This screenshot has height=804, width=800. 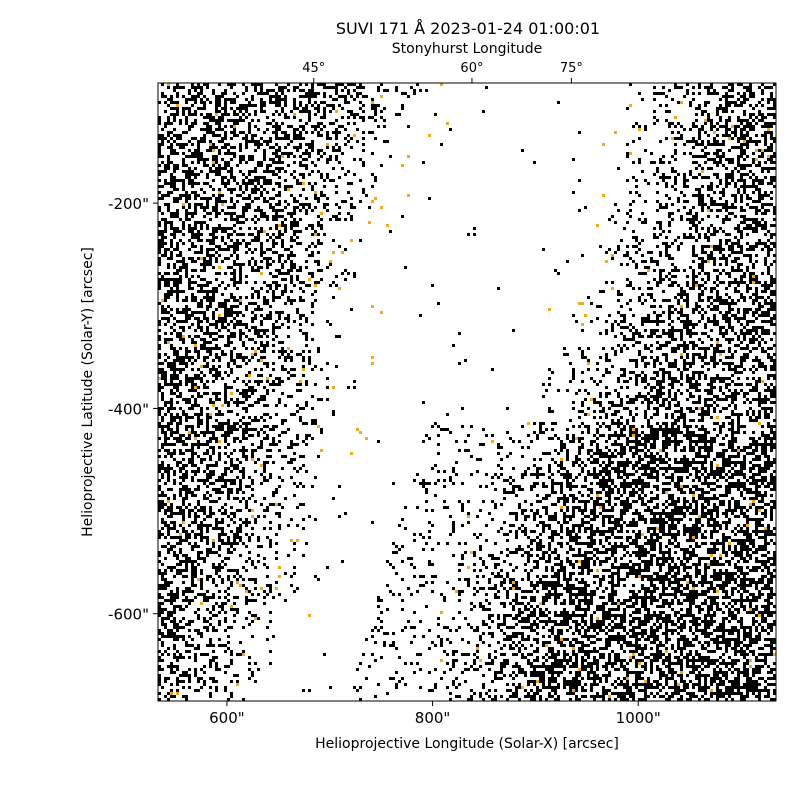 What do you see at coordinates (467, 49) in the screenshot?
I see `top-axis-label: Stonyhurst Longitude` at bounding box center [467, 49].